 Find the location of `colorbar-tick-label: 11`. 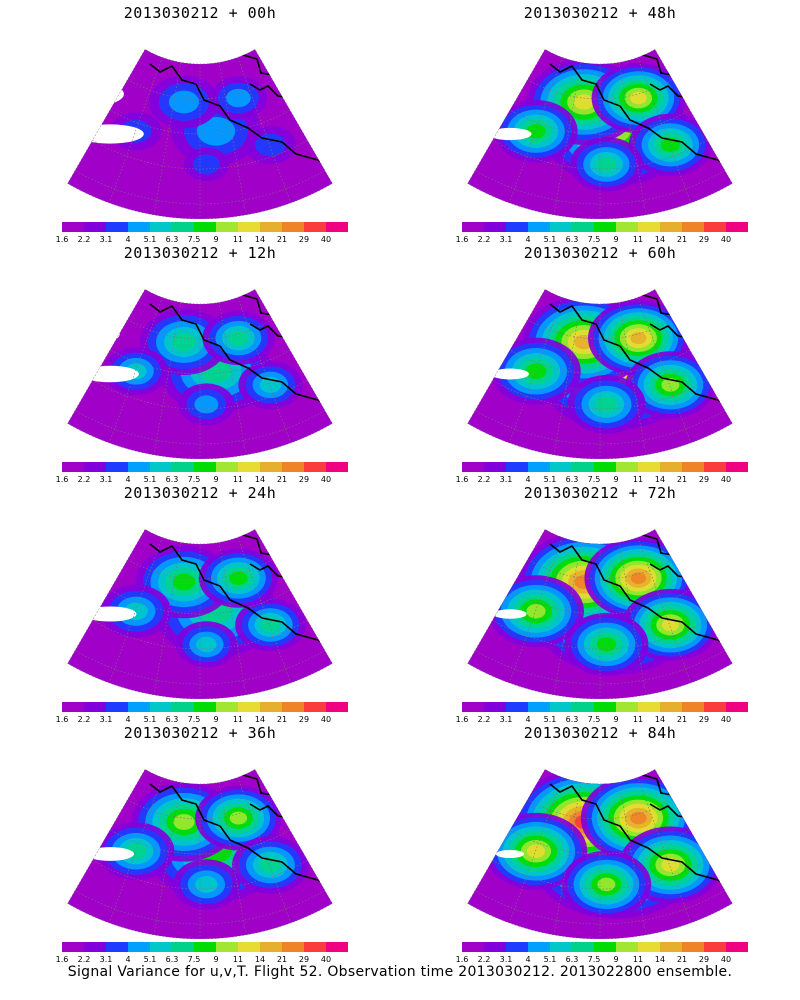

colorbar-tick-label: 11 is located at coordinates (238, 479).